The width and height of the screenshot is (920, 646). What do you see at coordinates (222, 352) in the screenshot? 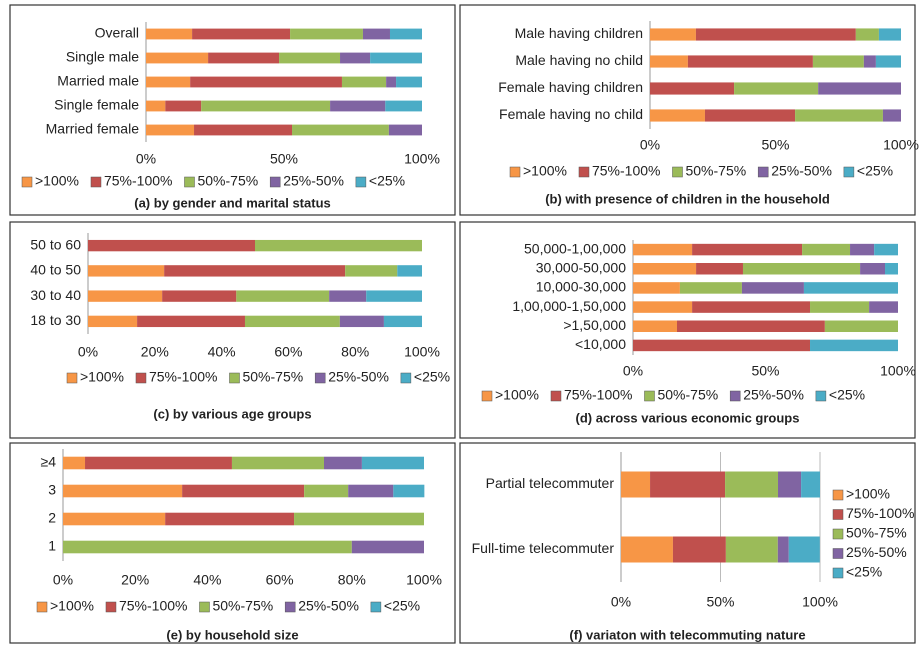
I see `x-tick-label: 40%` at bounding box center [222, 352].